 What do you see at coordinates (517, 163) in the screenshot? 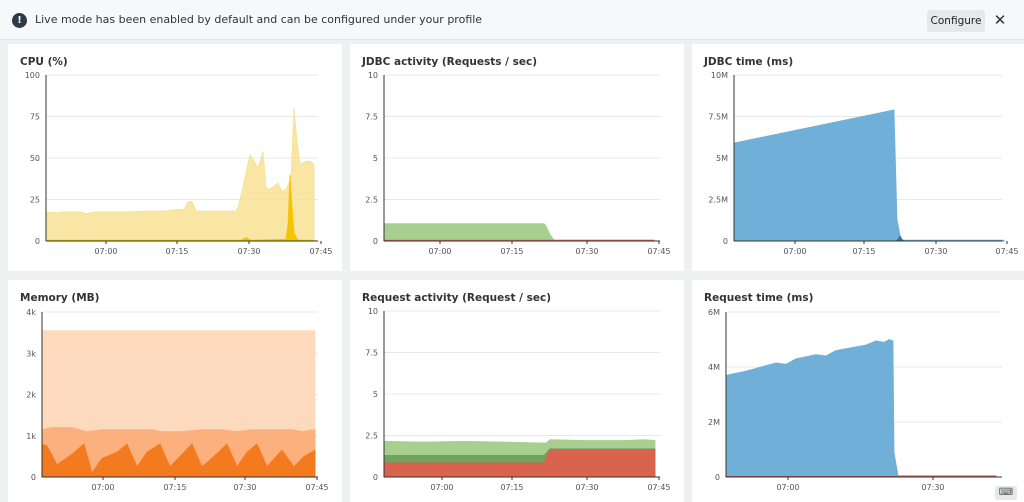
I see `jdbc-activity-chart: 0 2.5 5 7.5 10 07:00 07:15 07:30 07:45` at bounding box center [517, 163].